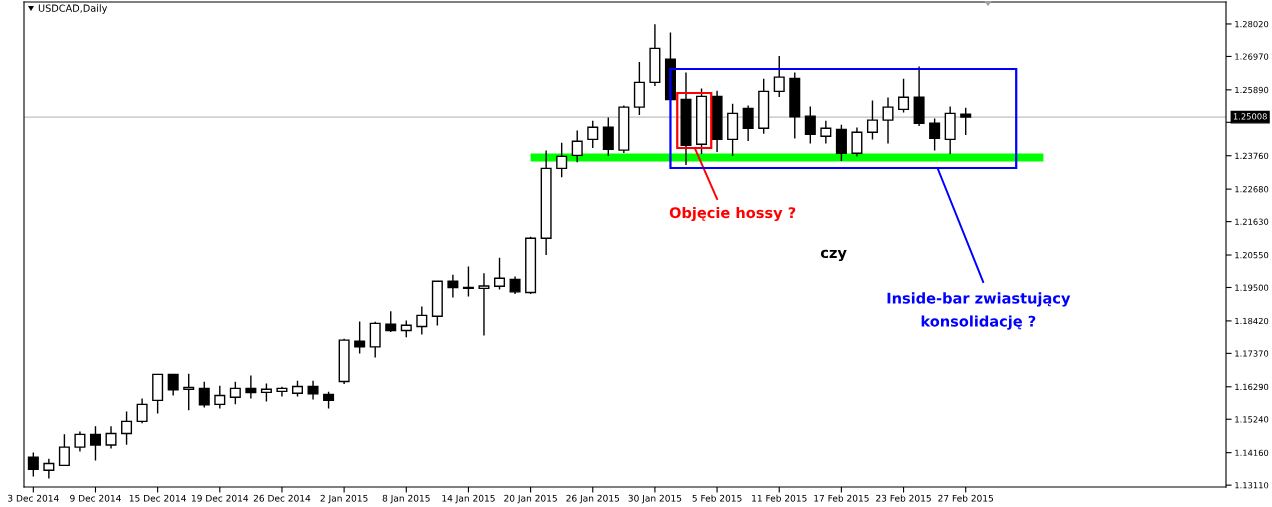 This screenshot has height=507, width=1272. What do you see at coordinates (833, 255) in the screenshot?
I see `annotation: czy` at bounding box center [833, 255].